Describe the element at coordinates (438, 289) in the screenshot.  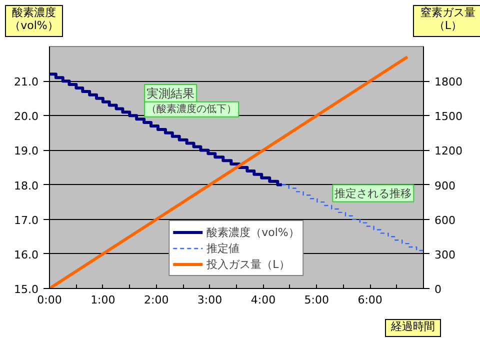
I see `y2-tick-label: 0` at that location.